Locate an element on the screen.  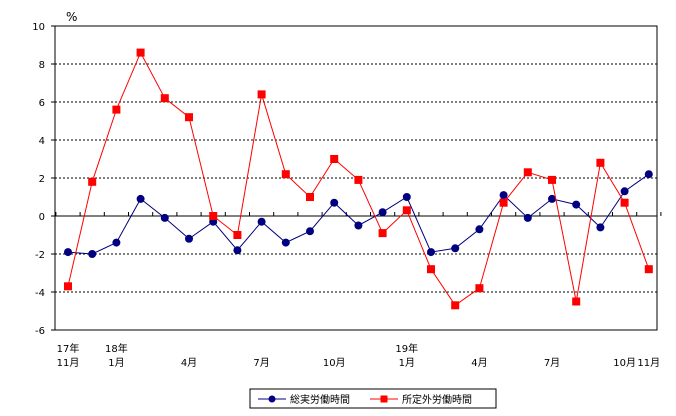
y-tick-label: 2 is located at coordinates (42, 179).